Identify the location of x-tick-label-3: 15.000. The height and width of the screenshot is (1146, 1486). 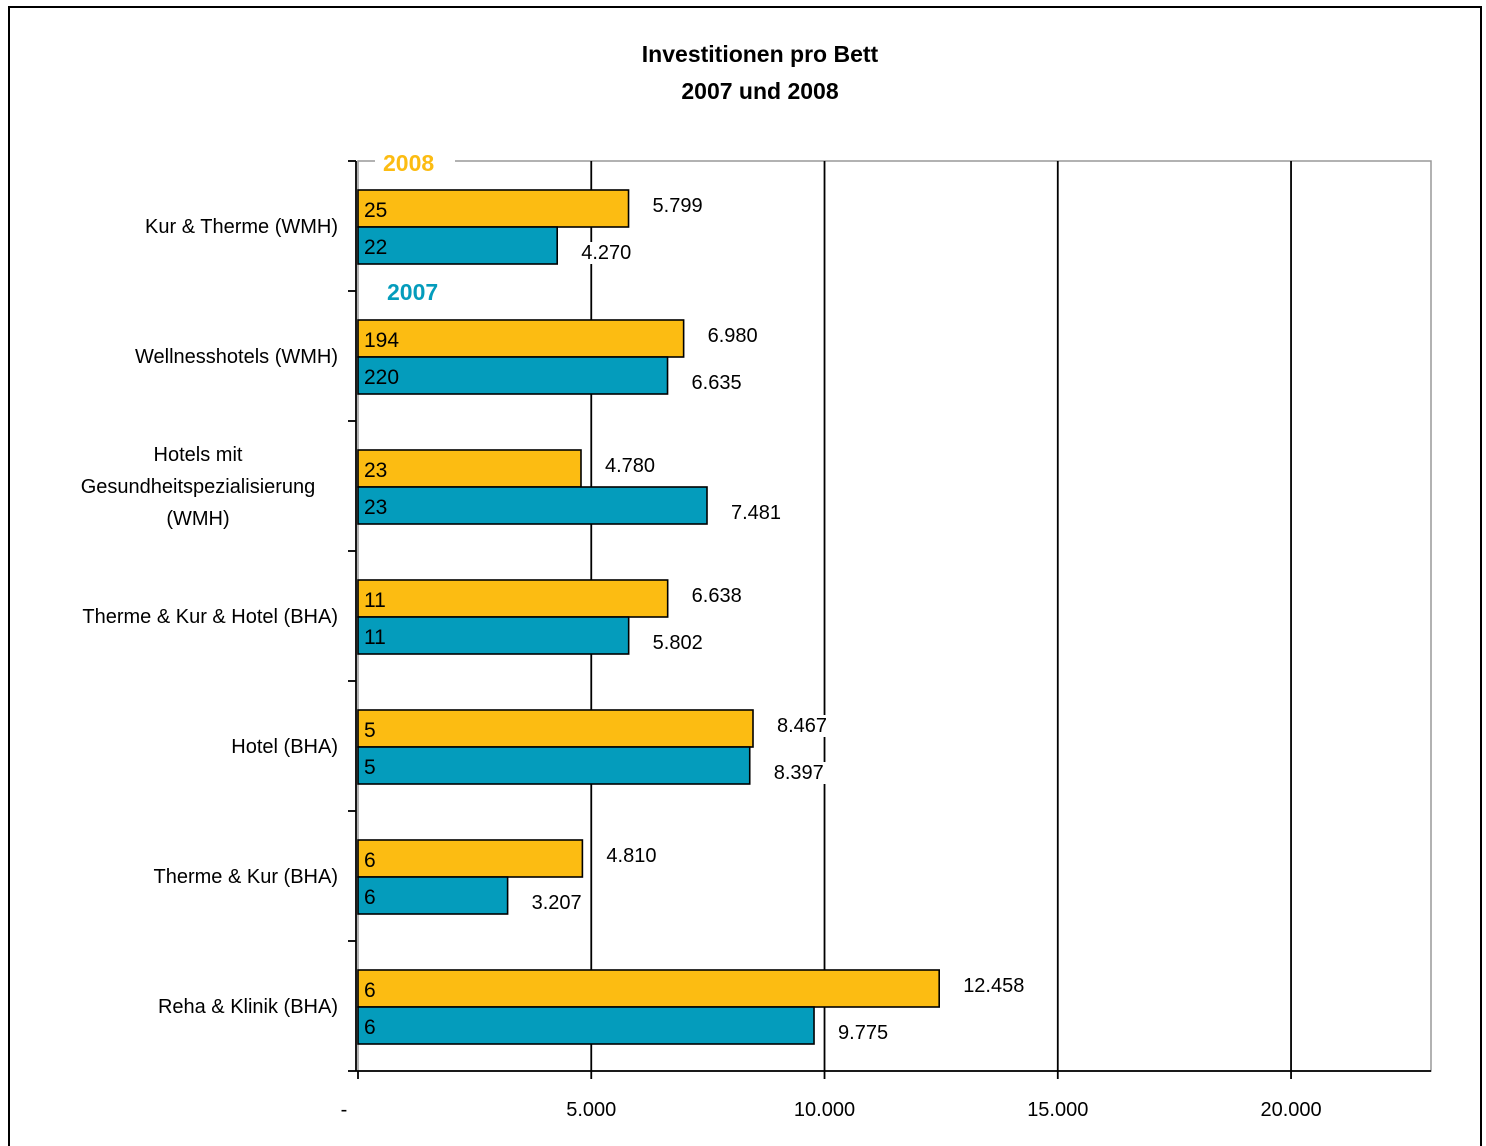
(1057, 1110).